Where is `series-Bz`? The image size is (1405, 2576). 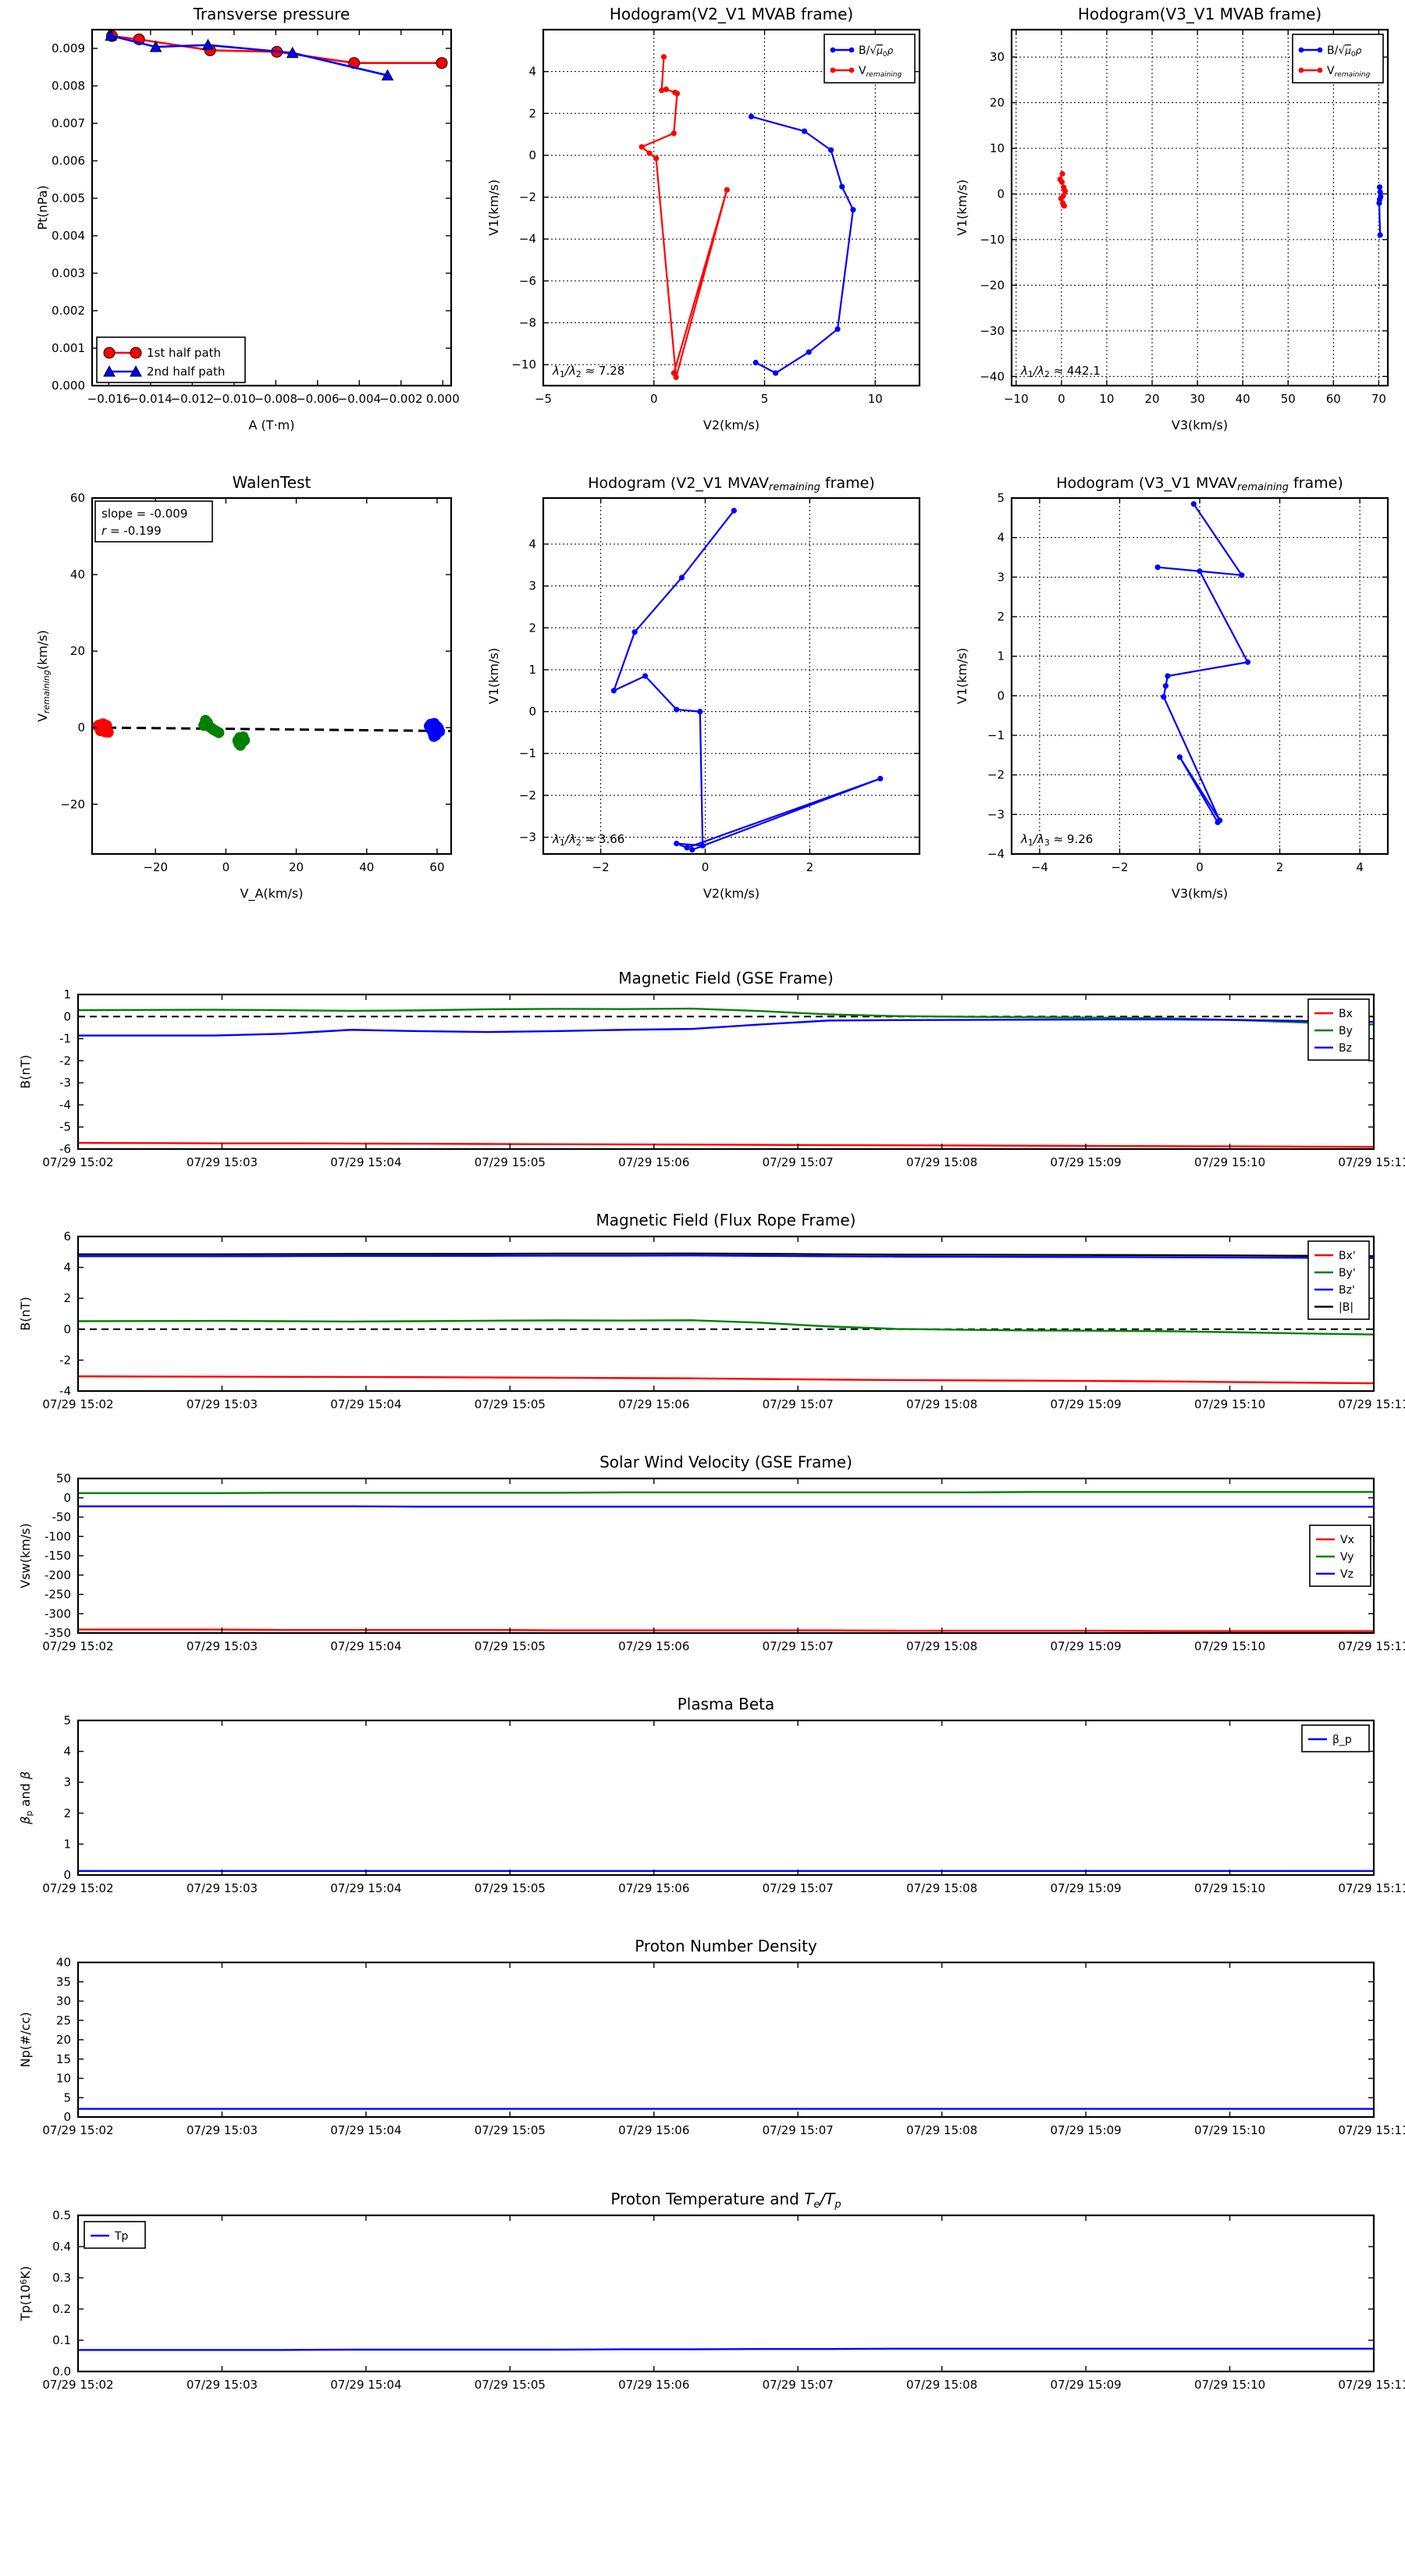
series-Bz is located at coordinates (725, 1027).